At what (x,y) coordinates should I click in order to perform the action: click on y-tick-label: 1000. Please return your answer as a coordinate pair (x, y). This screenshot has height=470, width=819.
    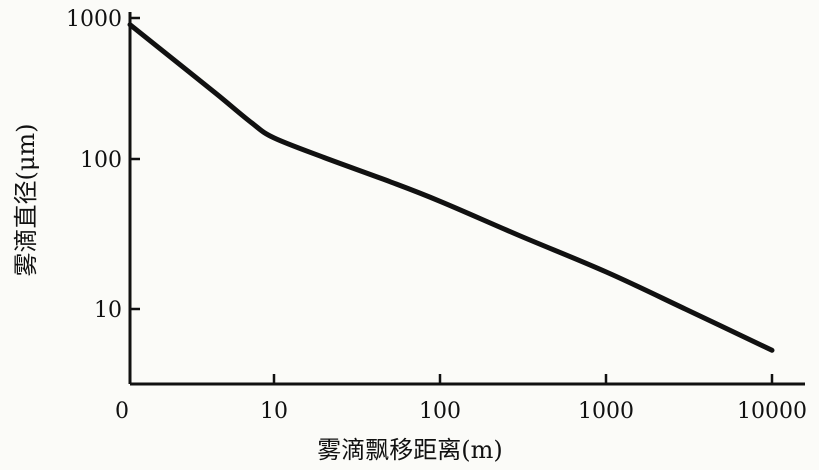
    Looking at the image, I should click on (94, 19).